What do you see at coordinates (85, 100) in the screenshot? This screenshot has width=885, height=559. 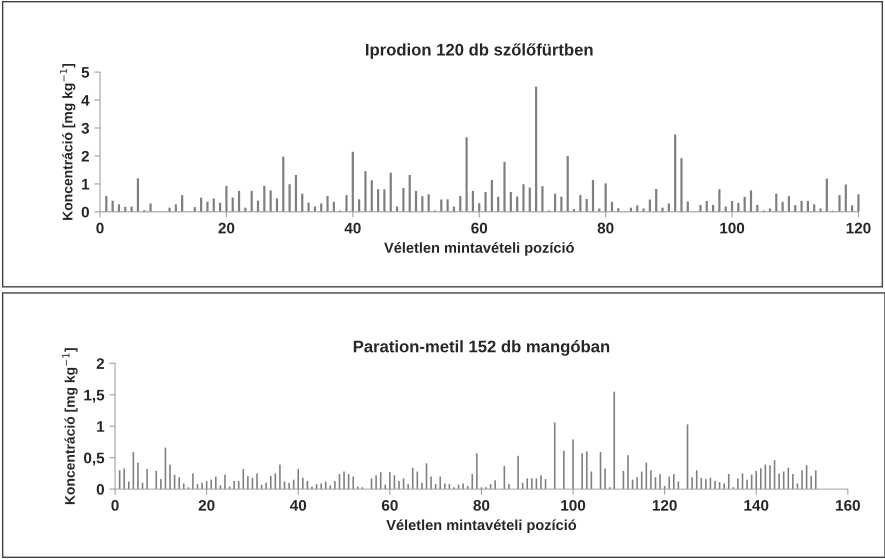 I see `y-tick-label: 4` at bounding box center [85, 100].